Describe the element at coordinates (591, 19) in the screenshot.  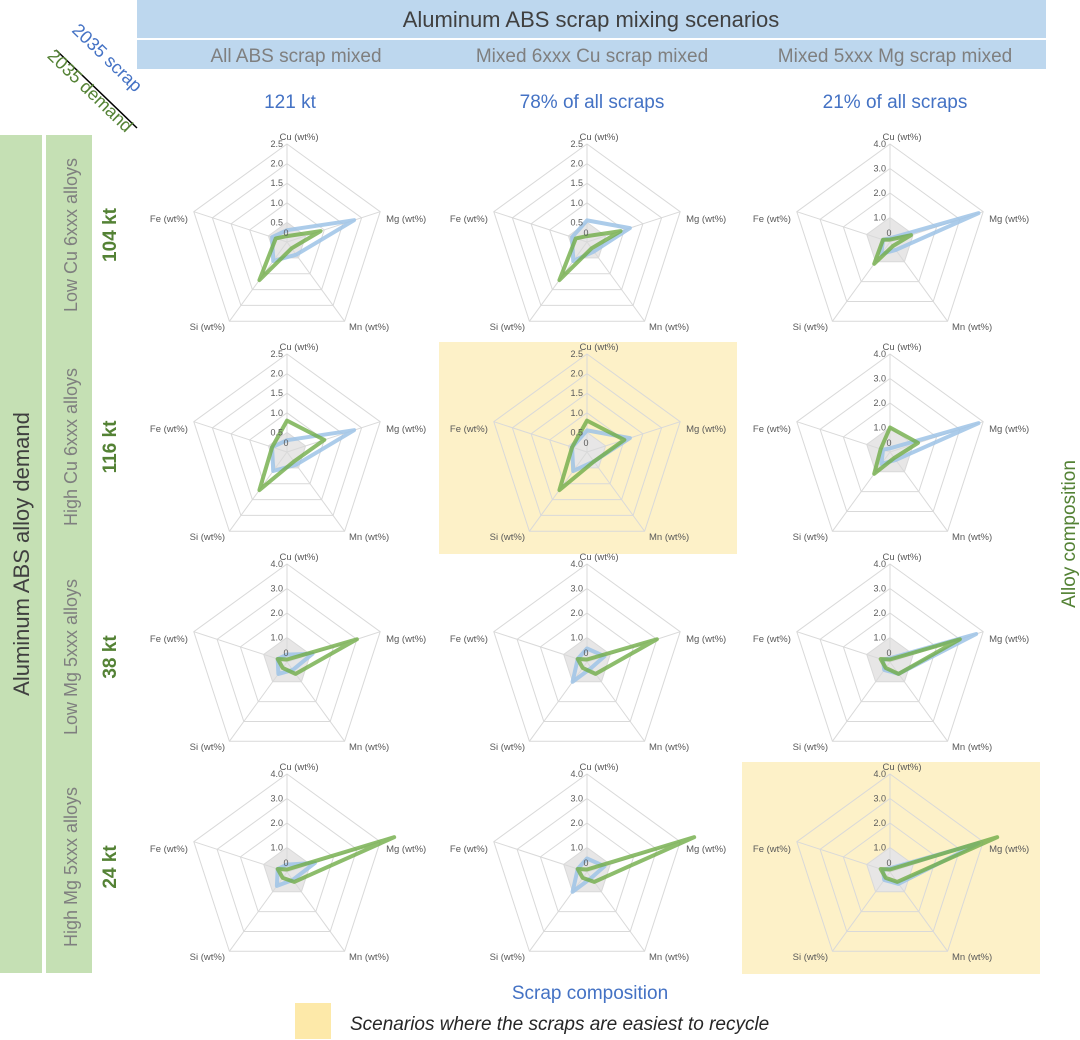
I see `header-title-band` at that location.